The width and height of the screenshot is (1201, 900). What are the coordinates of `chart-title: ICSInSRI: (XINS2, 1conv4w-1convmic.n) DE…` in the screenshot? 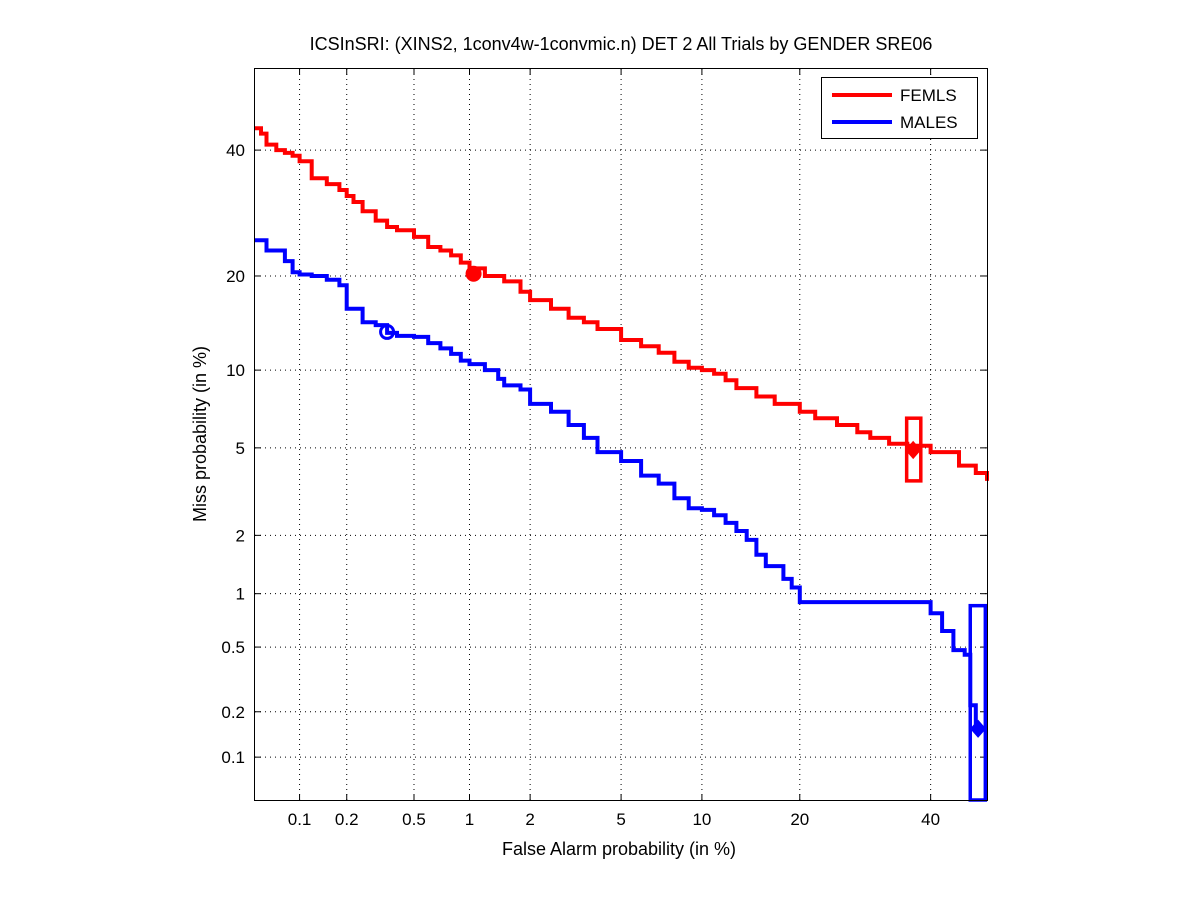 It's located at (621, 44).